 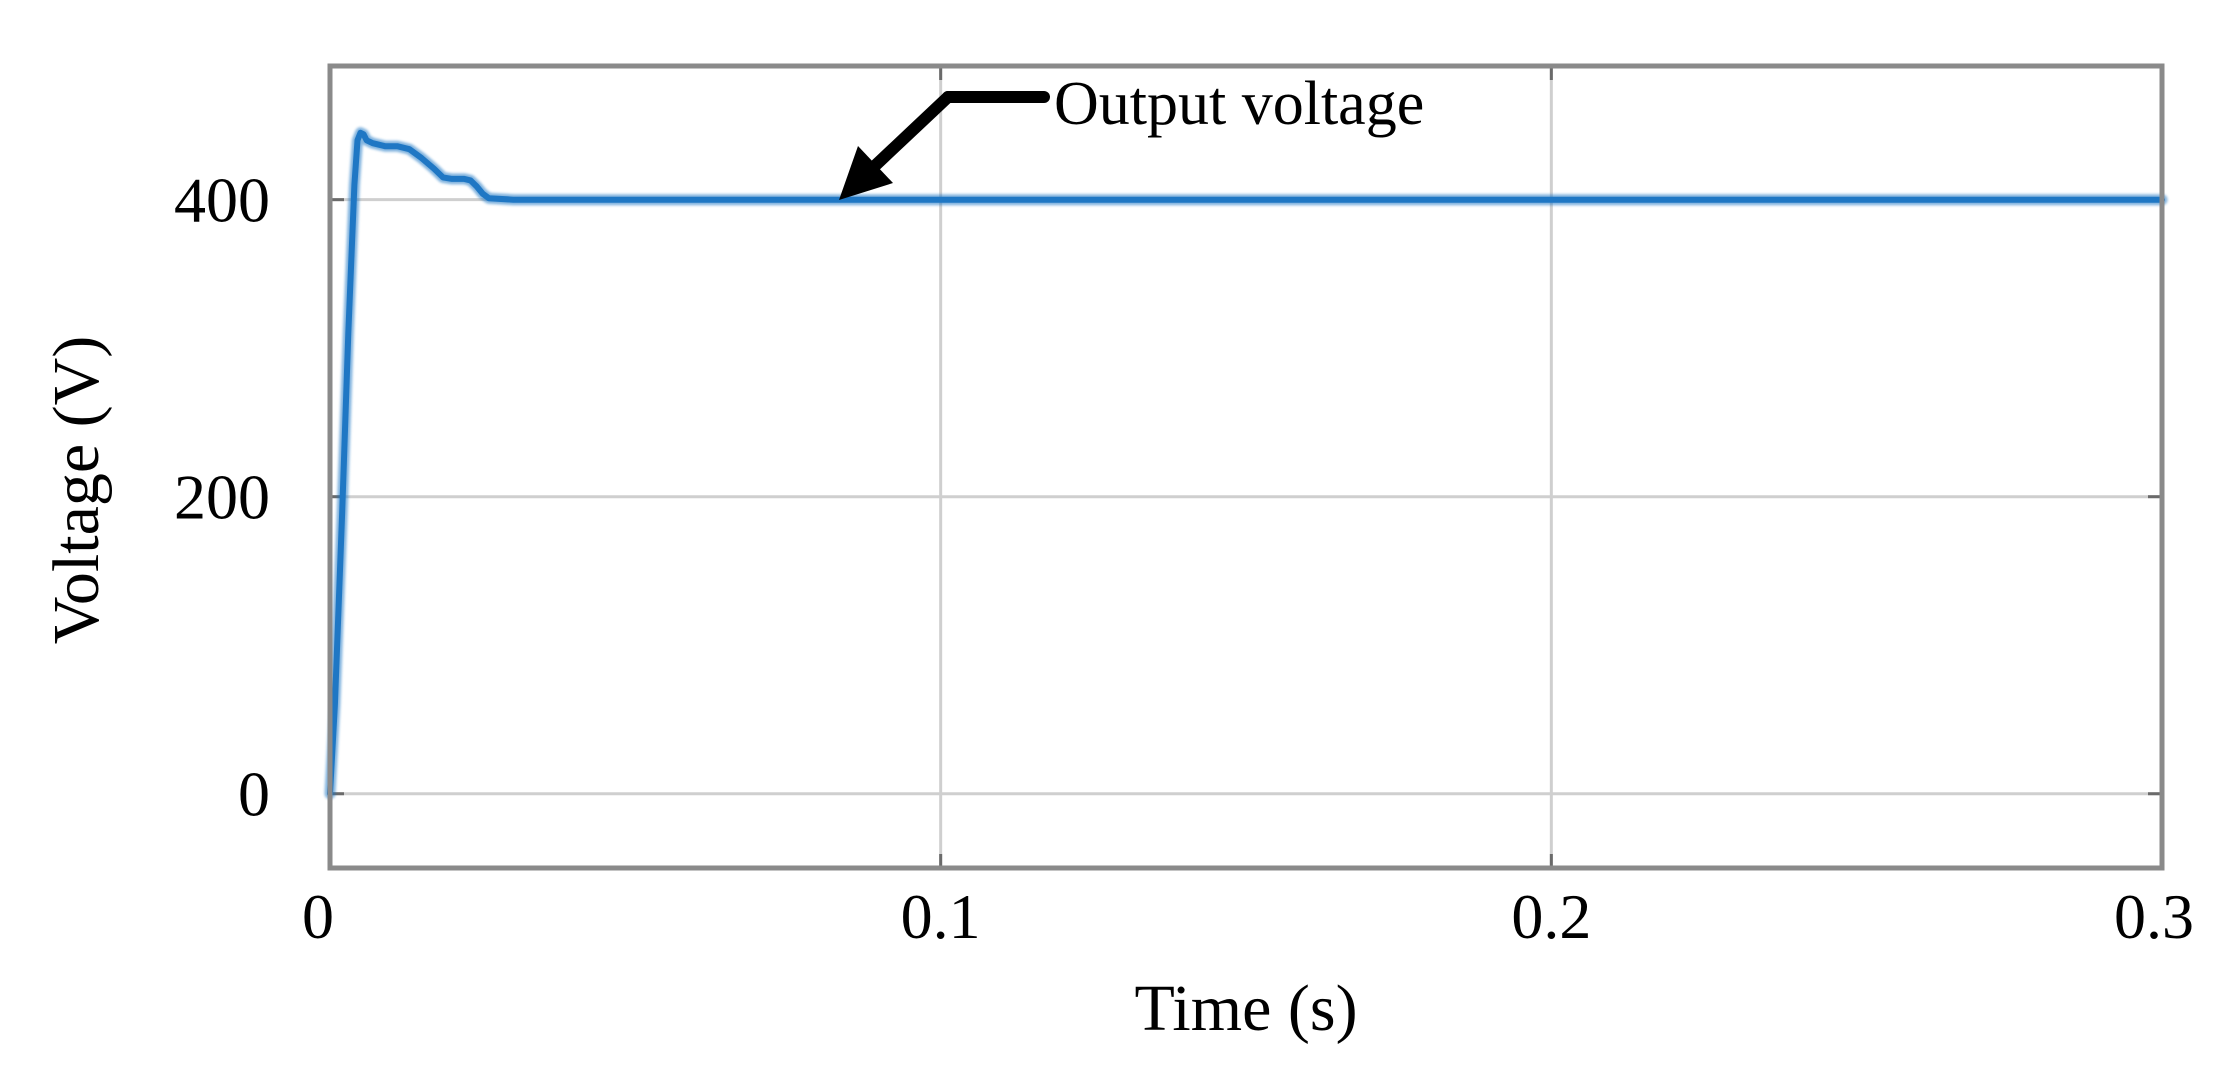 What do you see at coordinates (76, 490) in the screenshot?
I see `y-axis-label: Voltage (V)` at bounding box center [76, 490].